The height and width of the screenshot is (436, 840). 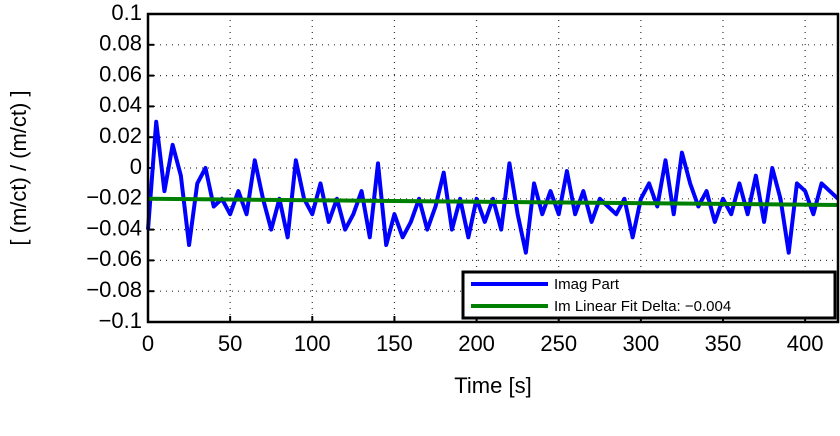 What do you see at coordinates (493, 201) in the screenshot?
I see `data-line` at bounding box center [493, 201].